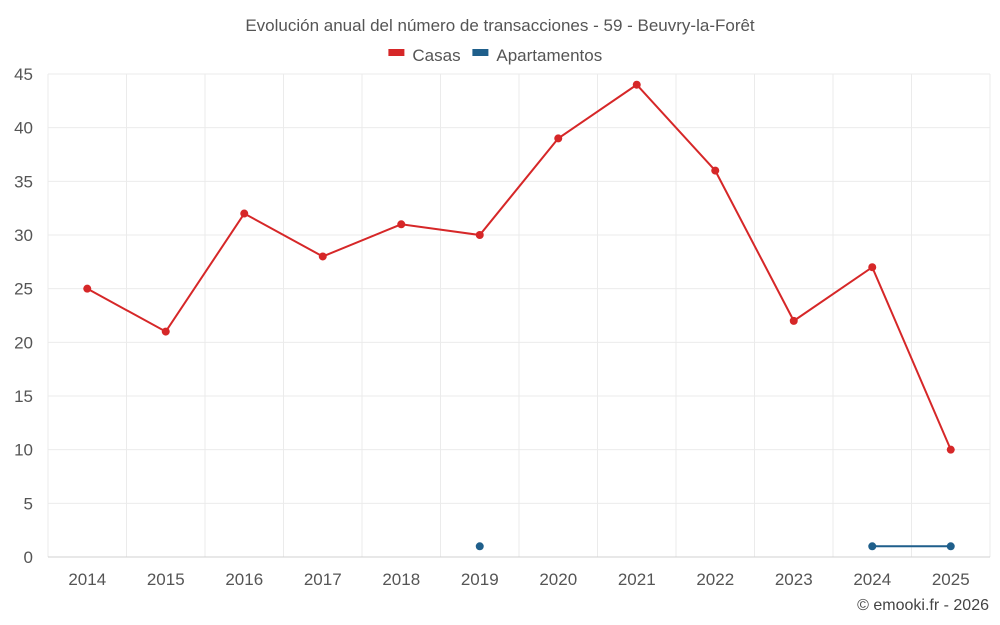  What do you see at coordinates (951, 579) in the screenshot?
I see `x-tick-label: 2025` at bounding box center [951, 579].